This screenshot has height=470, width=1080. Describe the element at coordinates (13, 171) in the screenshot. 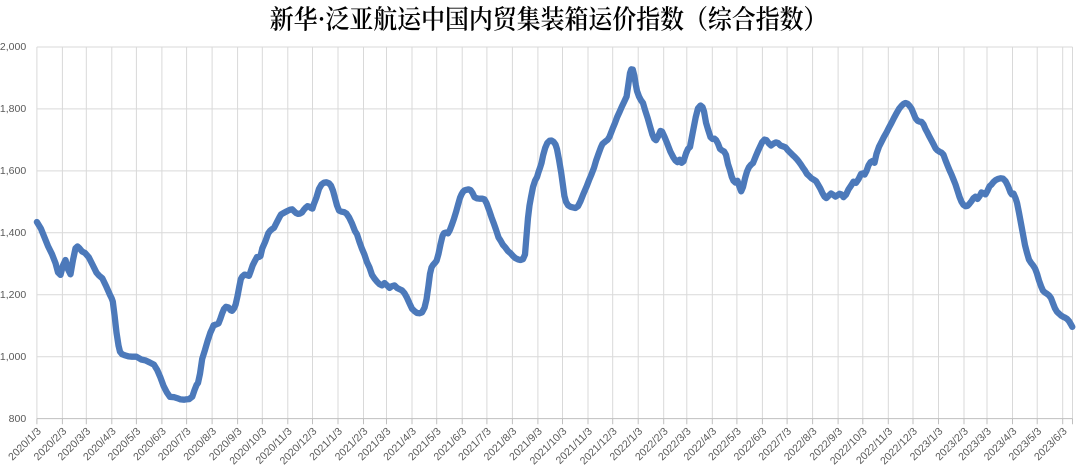

I see `svg-text: 1,600` at that location.